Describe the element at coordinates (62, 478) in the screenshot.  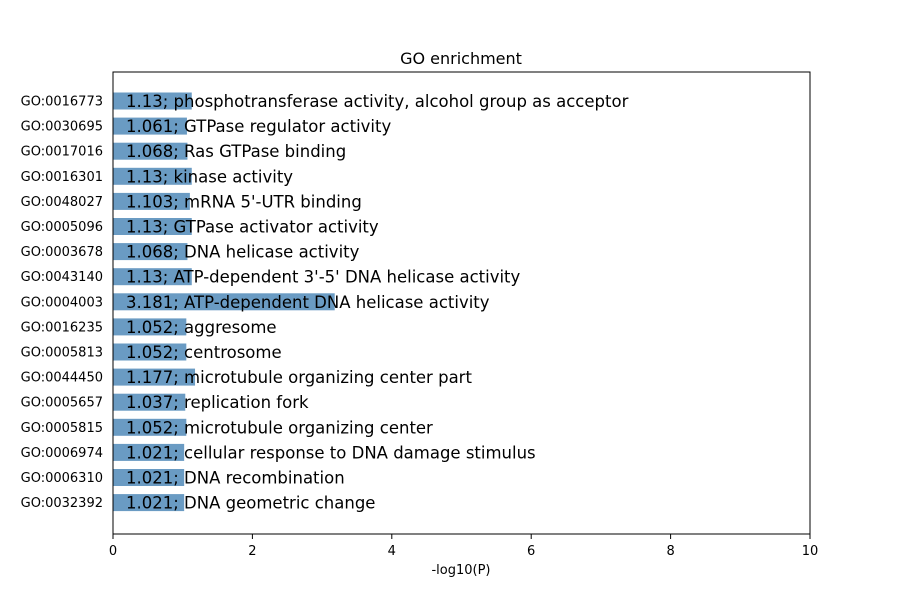
I see `category-label: GO:0006310` at that location.